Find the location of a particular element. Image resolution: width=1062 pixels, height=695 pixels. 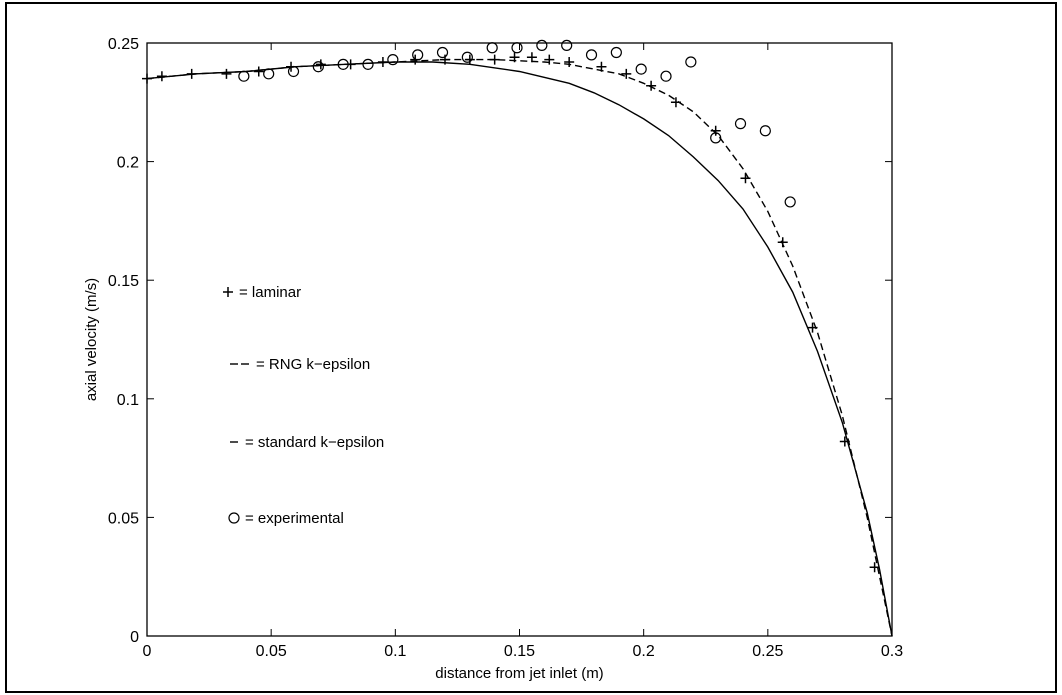

y-tick-label: 0.25 is located at coordinates (123, 44).